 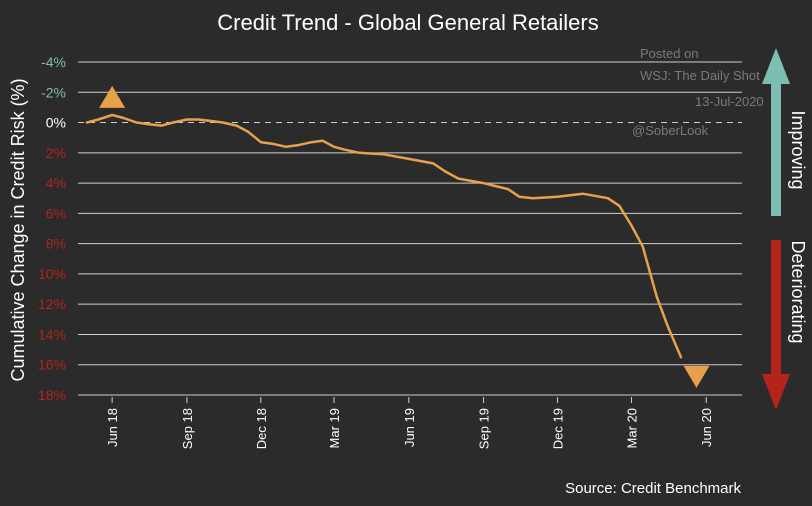 I want to click on x-tick-label: Dec 18, so click(x=261, y=428).